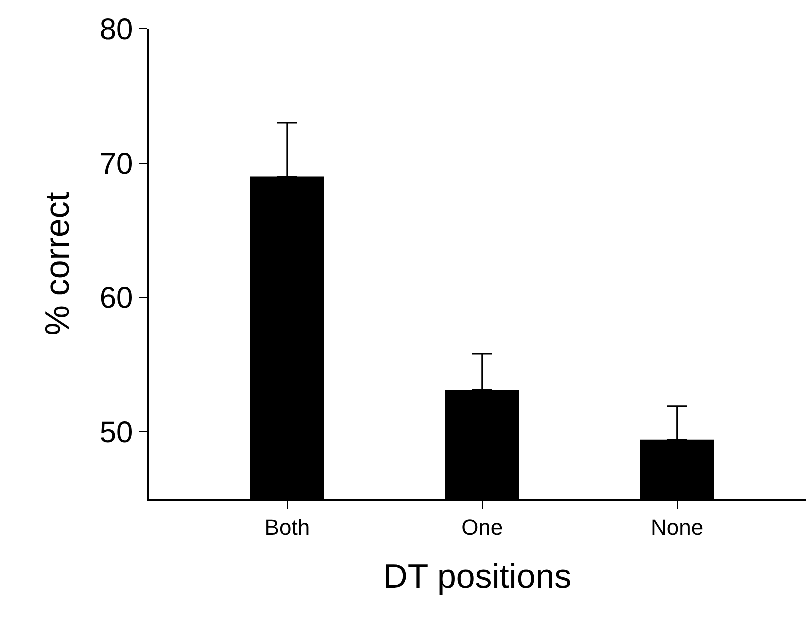 The height and width of the screenshot is (641, 806). Describe the element at coordinates (287, 527) in the screenshot. I see `x-tick-label: Both` at that location.